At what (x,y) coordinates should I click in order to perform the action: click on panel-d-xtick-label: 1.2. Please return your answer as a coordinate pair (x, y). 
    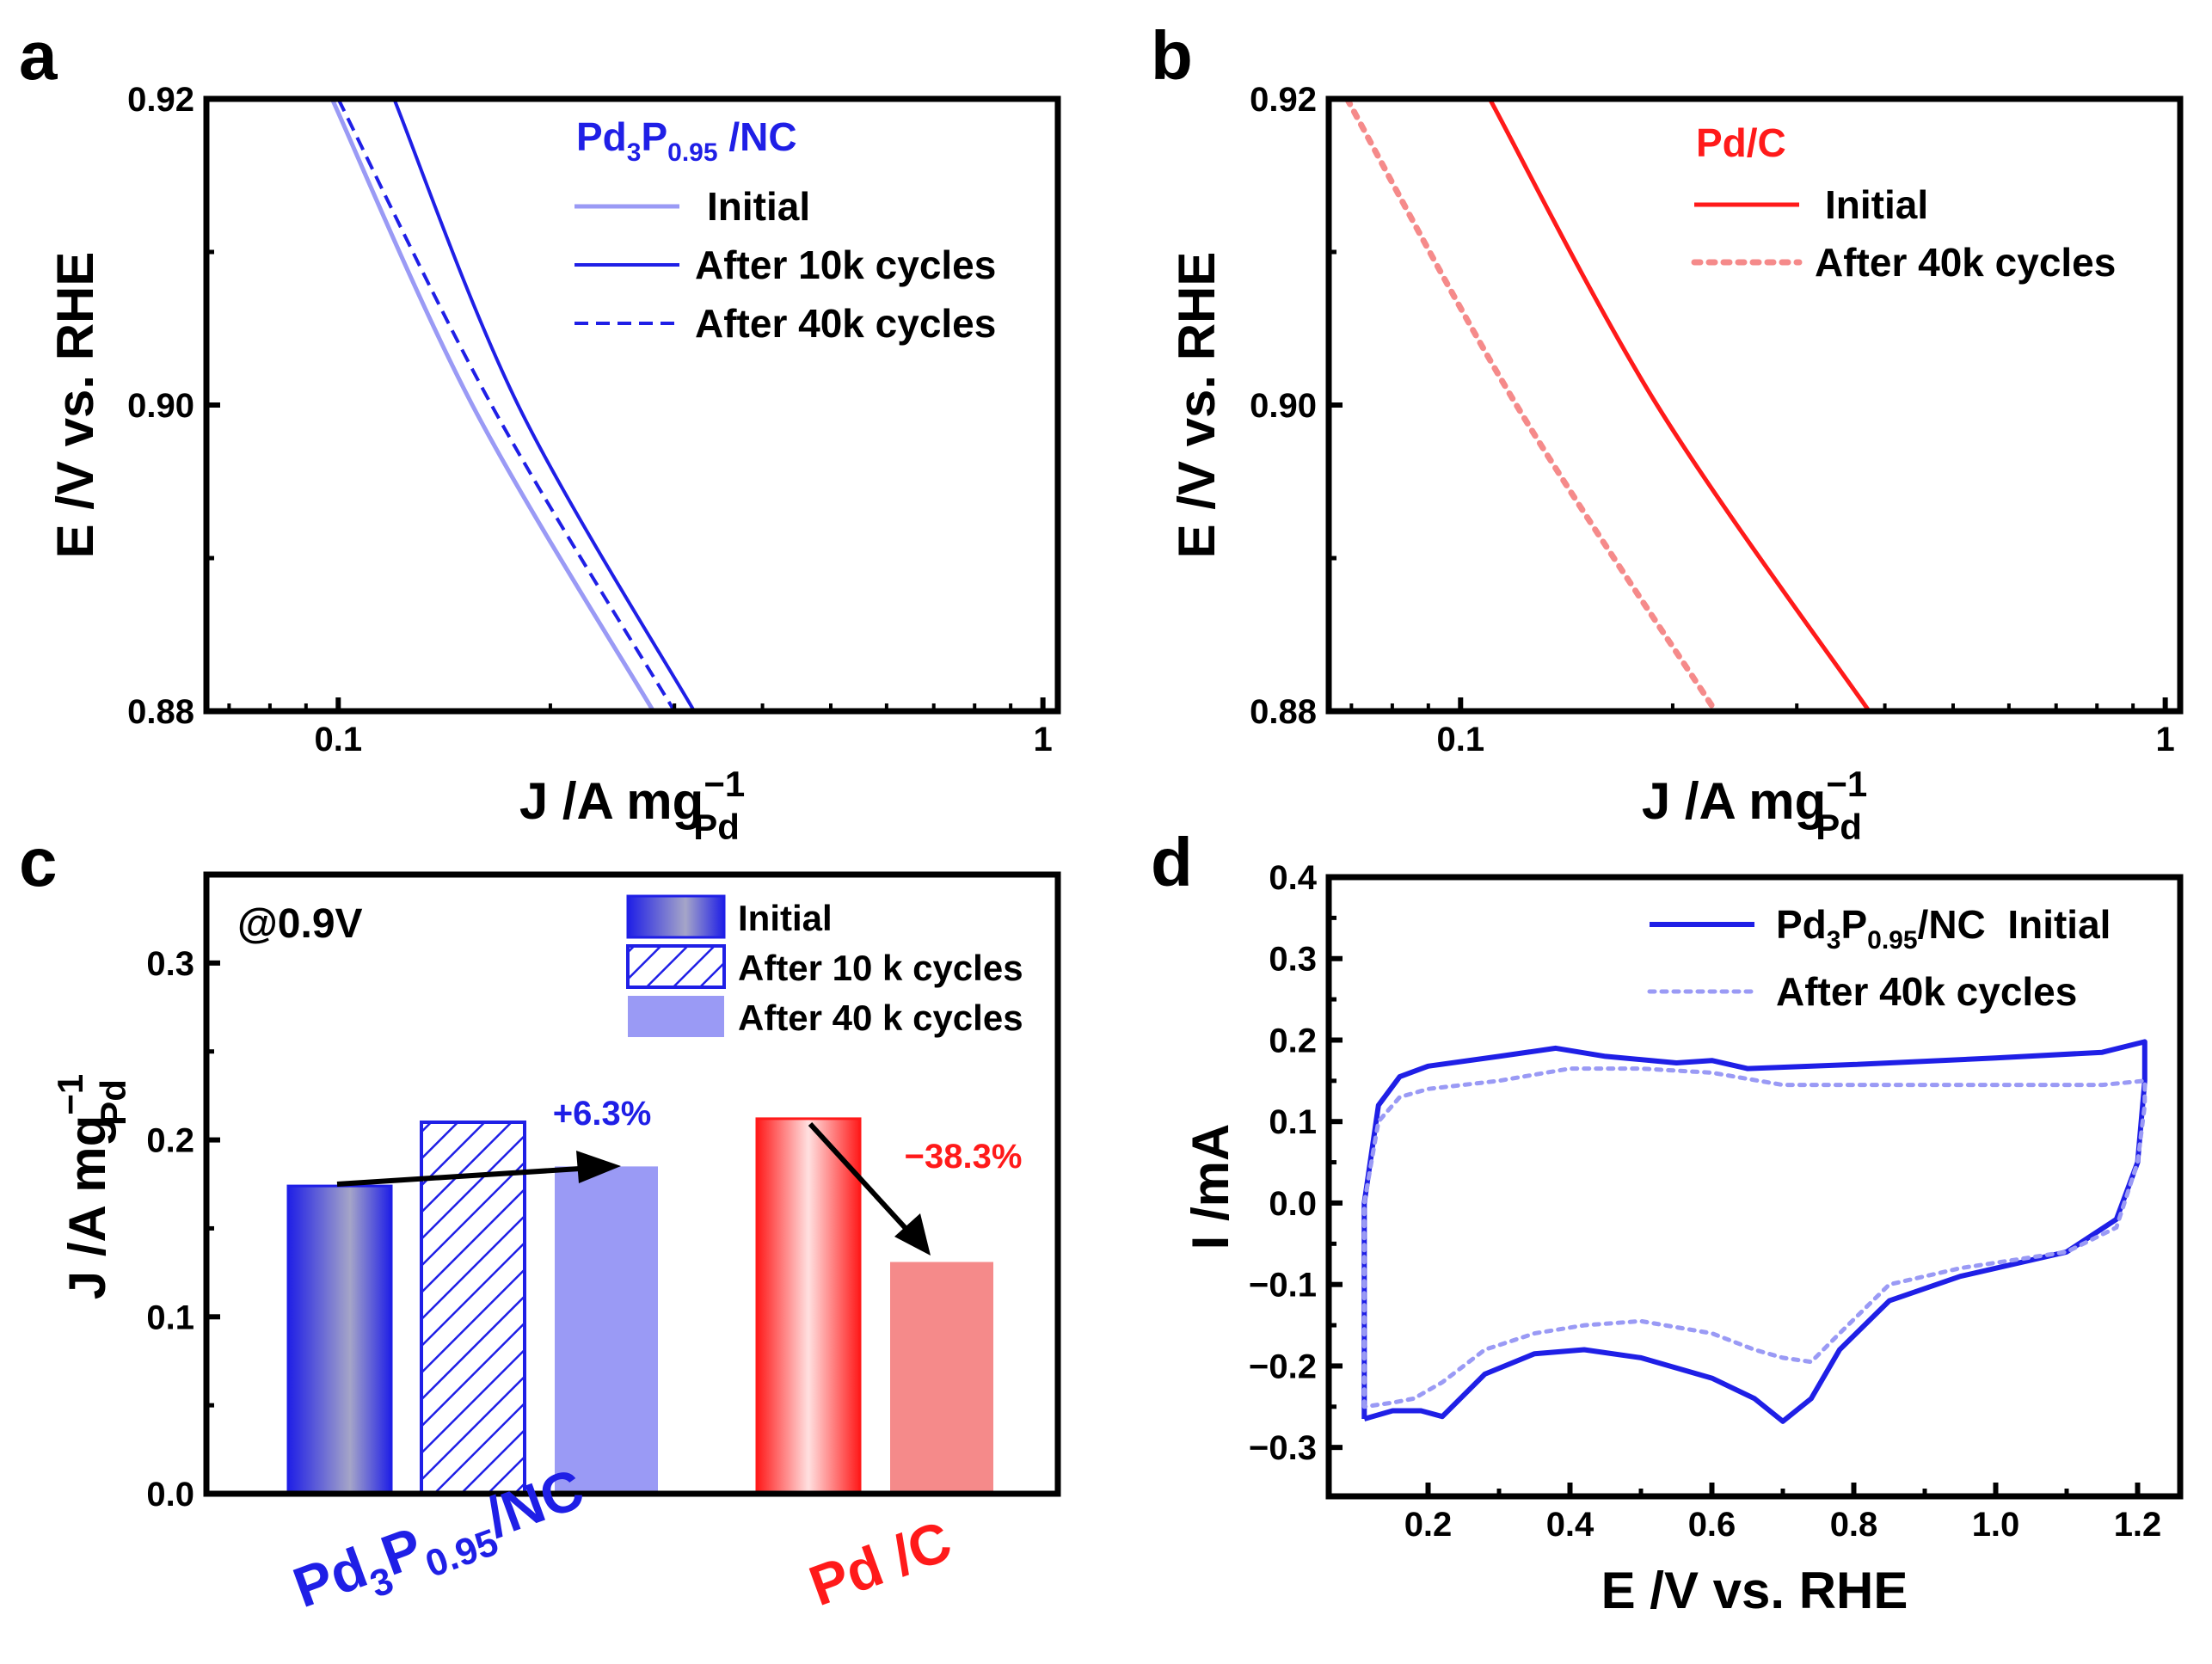
    Looking at the image, I should click on (2138, 1525).